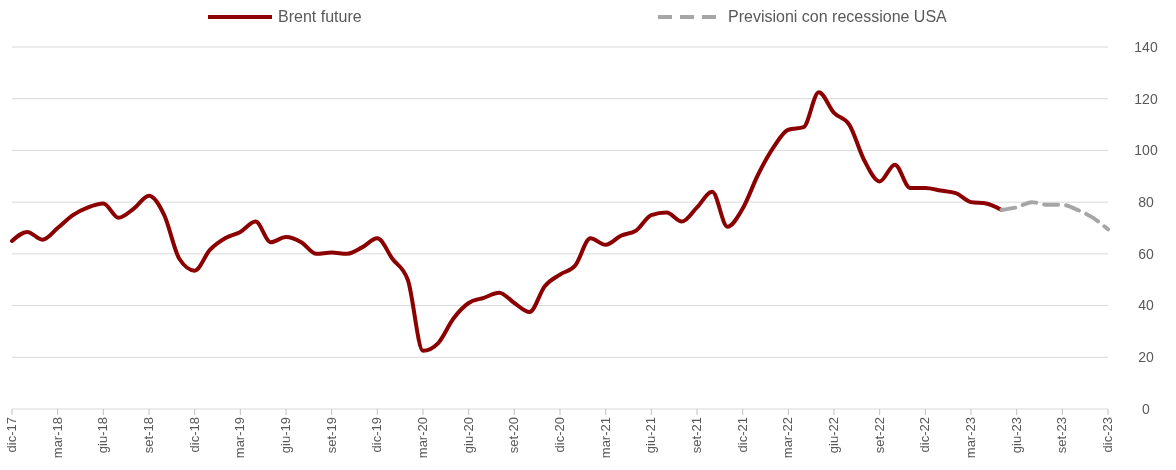 The image size is (1176, 470). What do you see at coordinates (1146, 305) in the screenshot?
I see `y-tick-label: 40` at bounding box center [1146, 305].